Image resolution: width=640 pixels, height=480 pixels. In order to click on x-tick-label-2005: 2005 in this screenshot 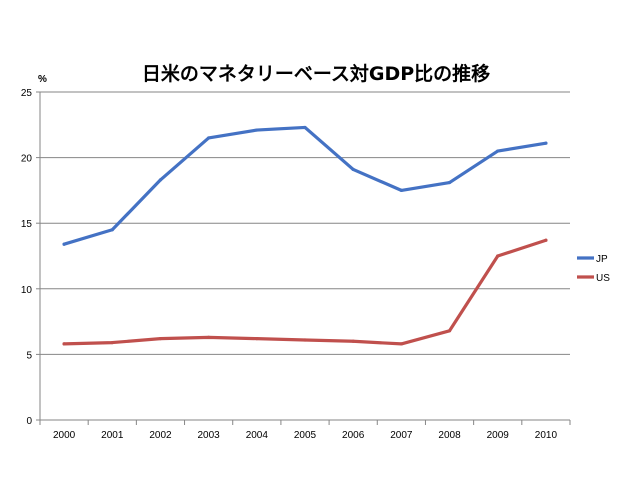, I will do `click(305, 435)`.